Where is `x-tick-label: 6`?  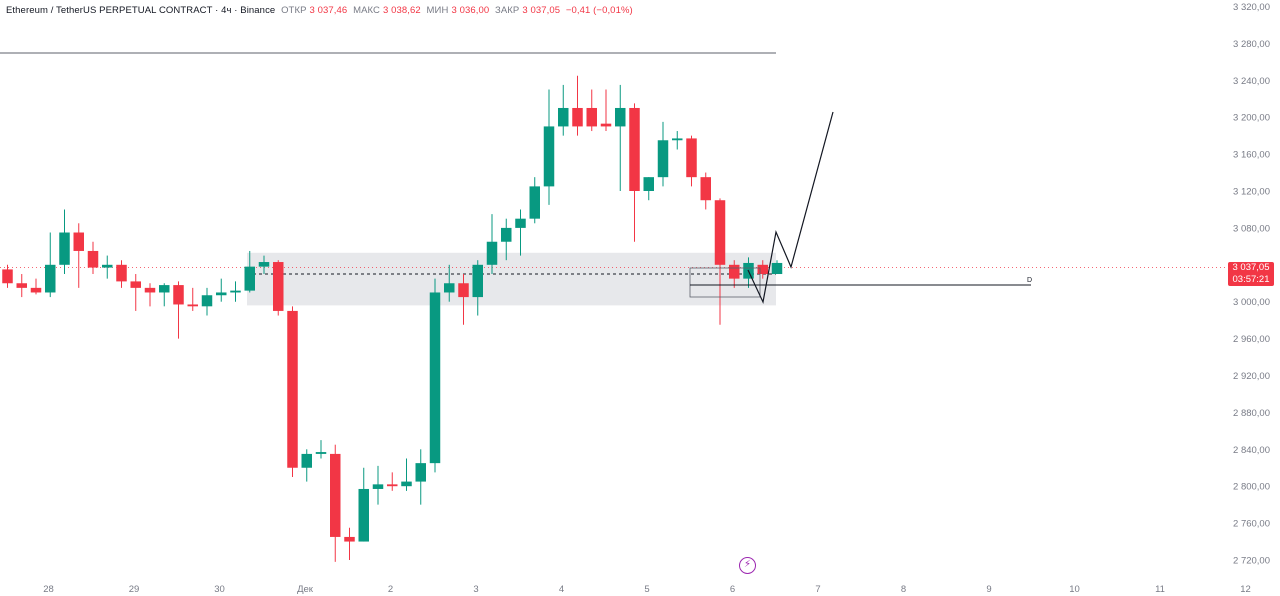 x-tick-label: 6 is located at coordinates (732, 589).